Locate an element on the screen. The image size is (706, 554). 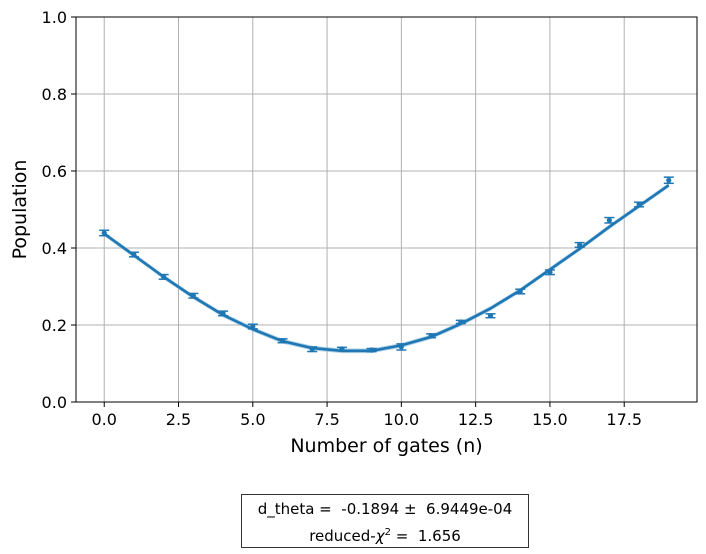
x-tick-label: 17.5 is located at coordinates (624, 419).